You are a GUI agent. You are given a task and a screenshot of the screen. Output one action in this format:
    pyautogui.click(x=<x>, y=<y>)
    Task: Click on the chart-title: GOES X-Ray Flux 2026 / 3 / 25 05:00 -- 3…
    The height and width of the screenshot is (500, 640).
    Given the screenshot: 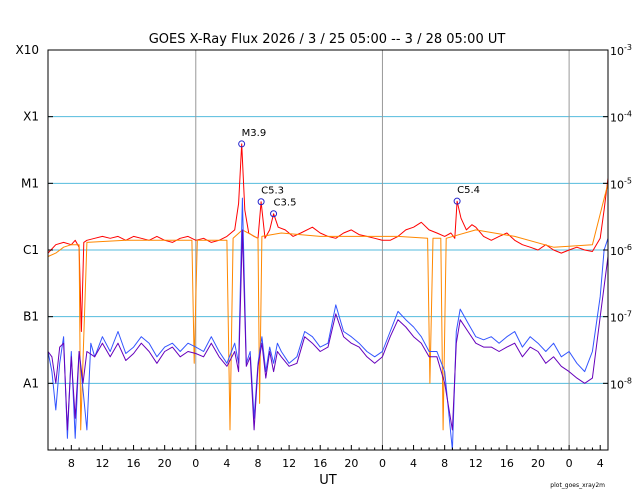 What is the action you would take?
    pyautogui.click(x=327, y=39)
    